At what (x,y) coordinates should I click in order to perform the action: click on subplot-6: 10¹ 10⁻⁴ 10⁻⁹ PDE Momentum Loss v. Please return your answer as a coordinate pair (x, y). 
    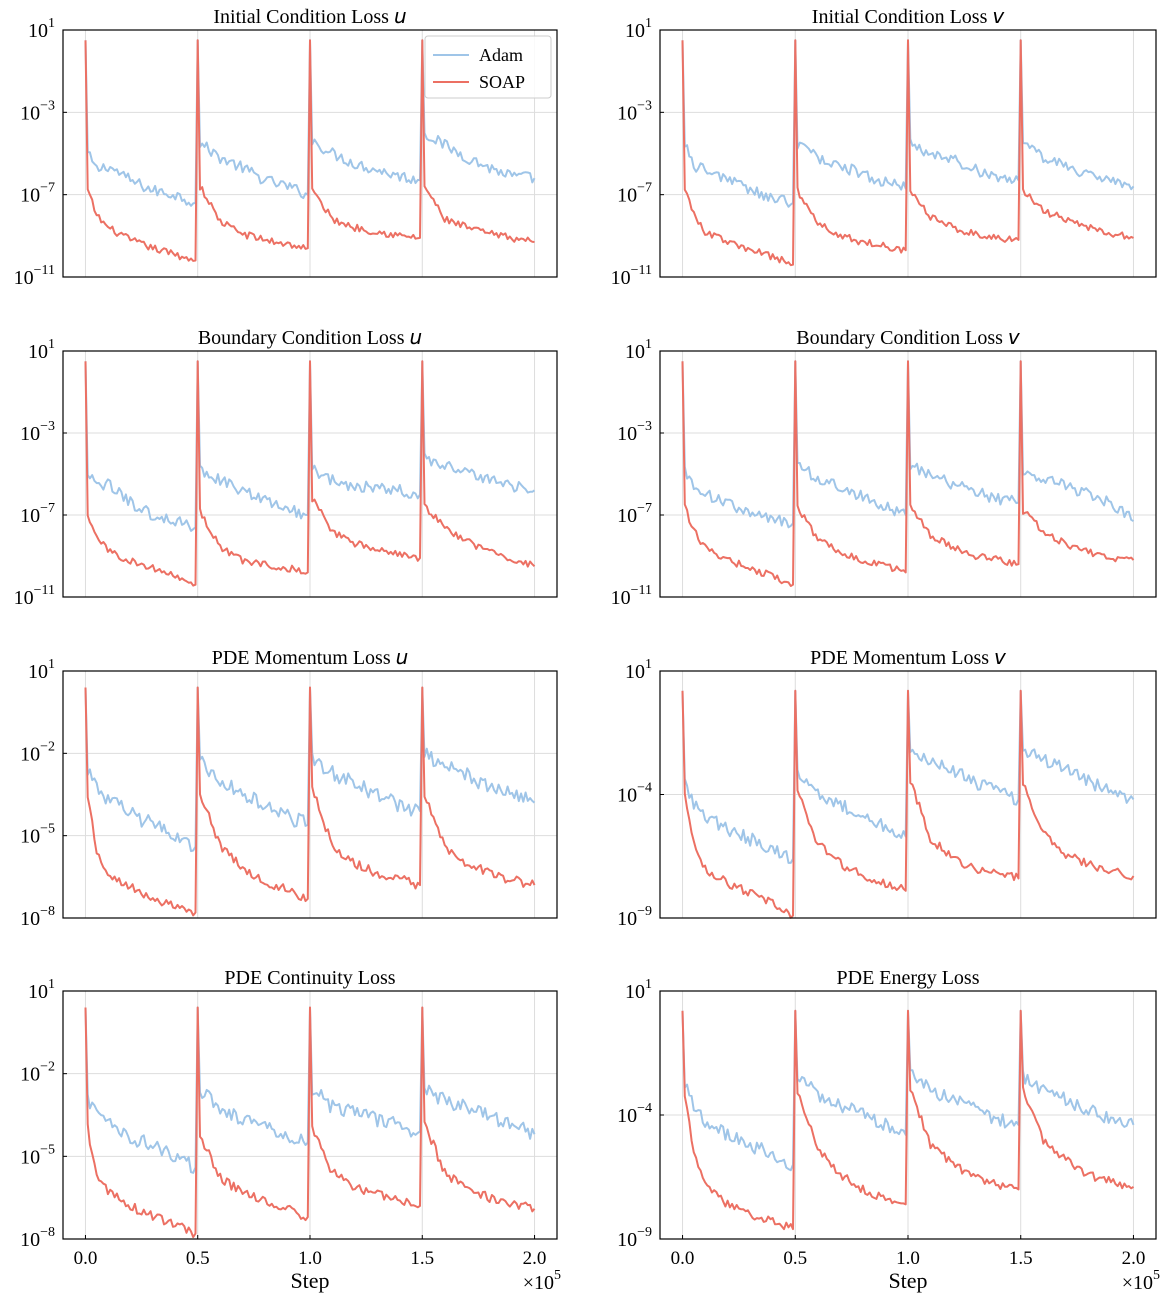
    Looking at the image, I should click on (887, 787).